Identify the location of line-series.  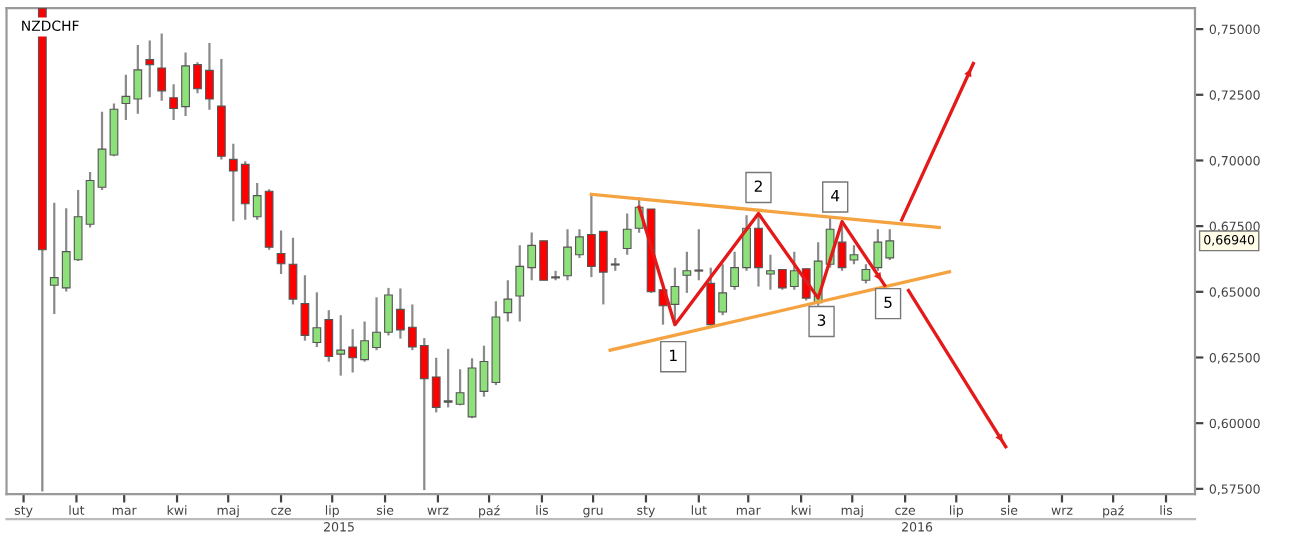
(762, 266).